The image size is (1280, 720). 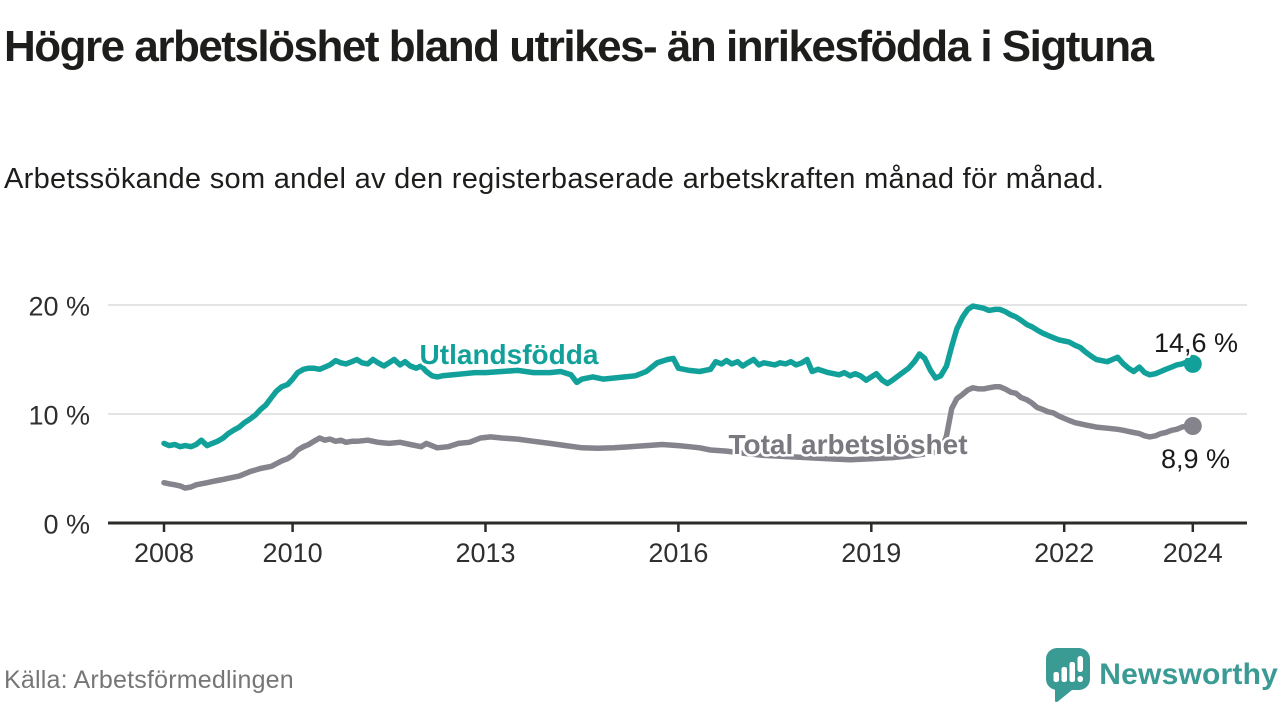 I want to click on brand-name: Newsworthy, so click(x=1188, y=674).